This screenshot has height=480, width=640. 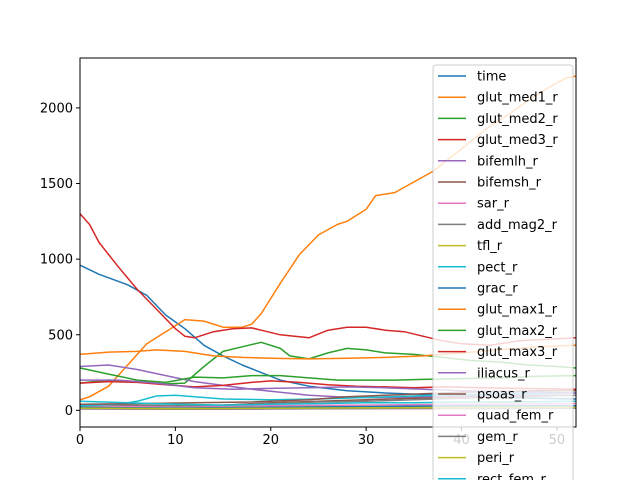 What do you see at coordinates (512, 476) in the screenshot?
I see `legend-label: rect_fem_r` at bounding box center [512, 476].